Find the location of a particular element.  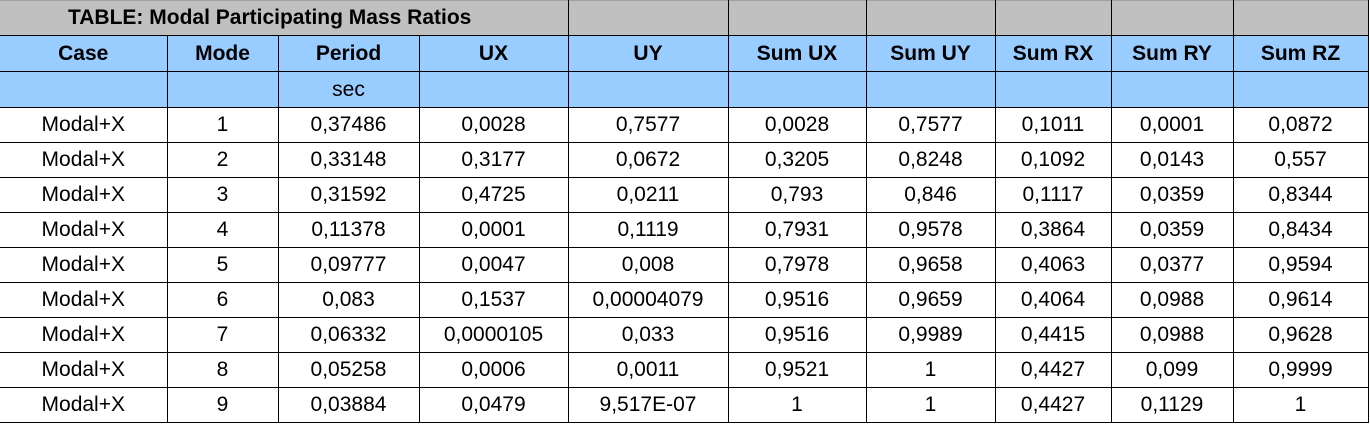

cell: 0,31592 is located at coordinates (348, 195).